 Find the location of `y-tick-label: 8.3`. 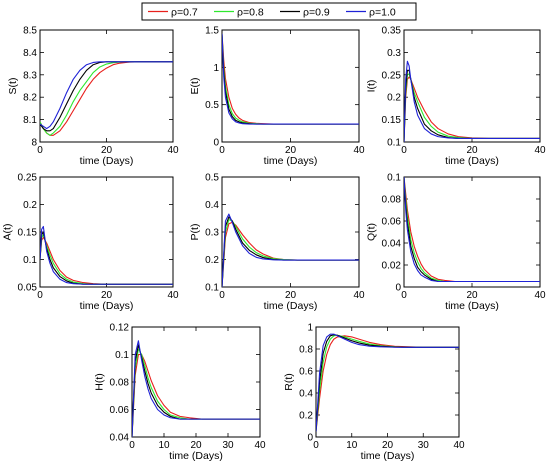

y-tick-label: 8.3 is located at coordinates (30, 75).